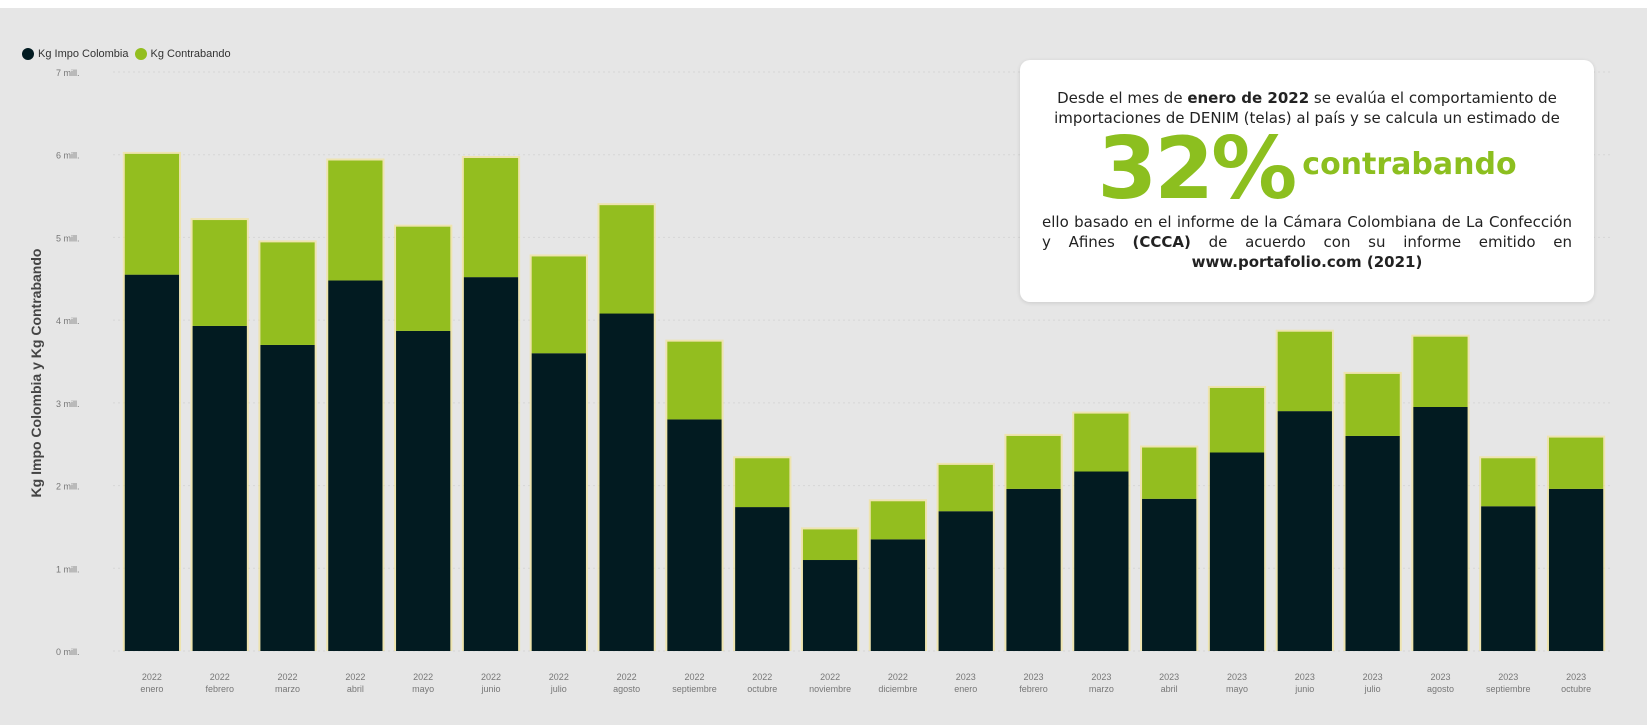  What do you see at coordinates (1381, 242) in the screenshot?
I see `callout-source-mid: de acuerdo con su informe emitido en` at bounding box center [1381, 242].